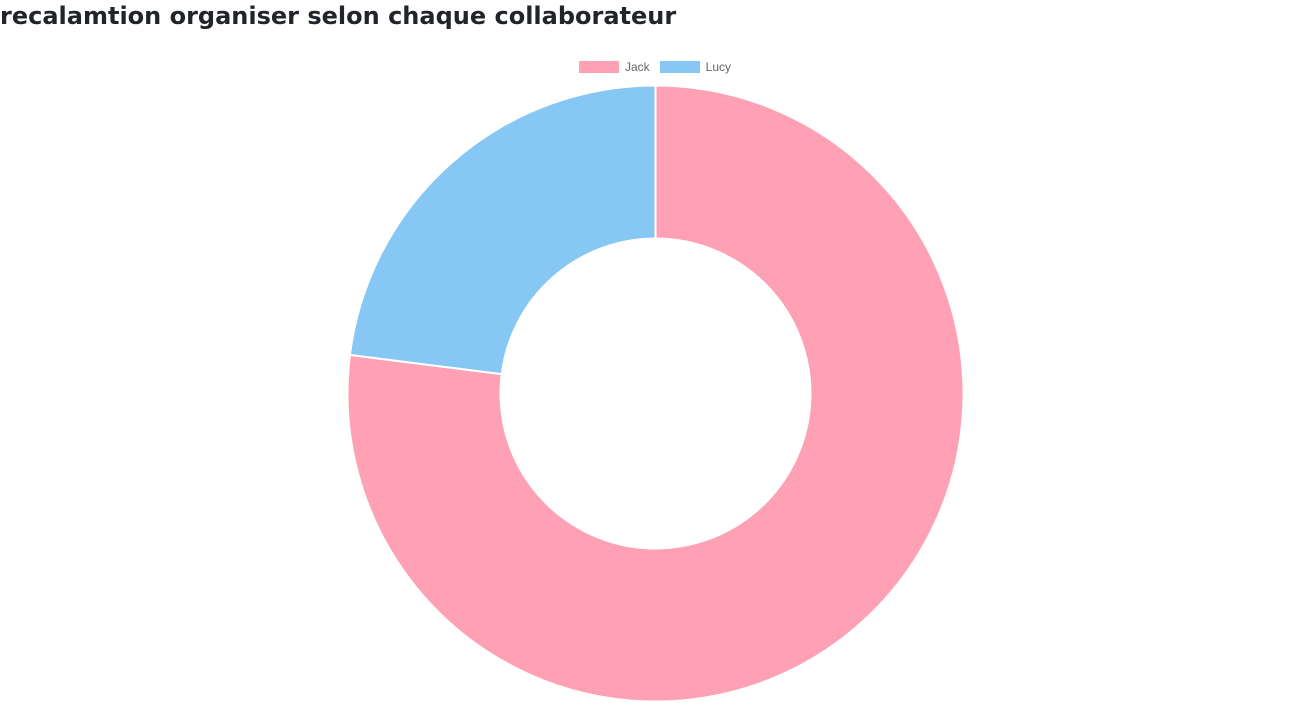  I want to click on legend-label-lucy: Lucy, so click(718, 67).